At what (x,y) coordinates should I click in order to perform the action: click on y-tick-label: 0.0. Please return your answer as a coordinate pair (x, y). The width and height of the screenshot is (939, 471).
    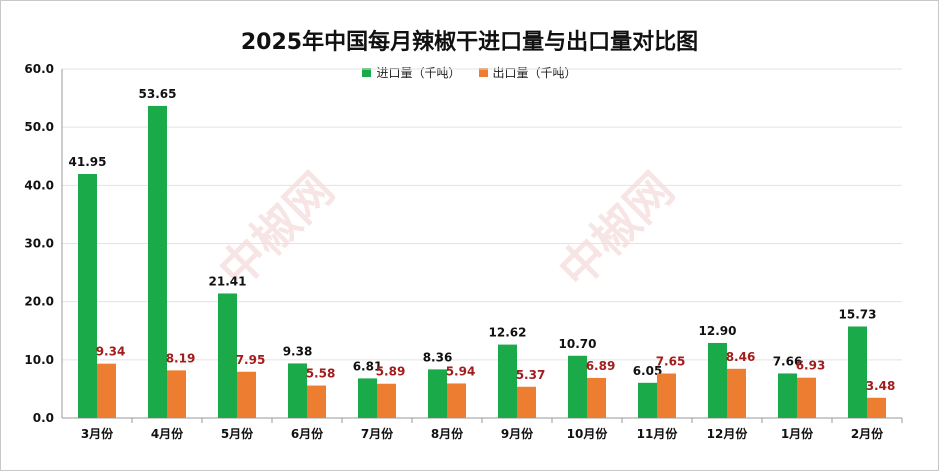
    Looking at the image, I should click on (43, 418).